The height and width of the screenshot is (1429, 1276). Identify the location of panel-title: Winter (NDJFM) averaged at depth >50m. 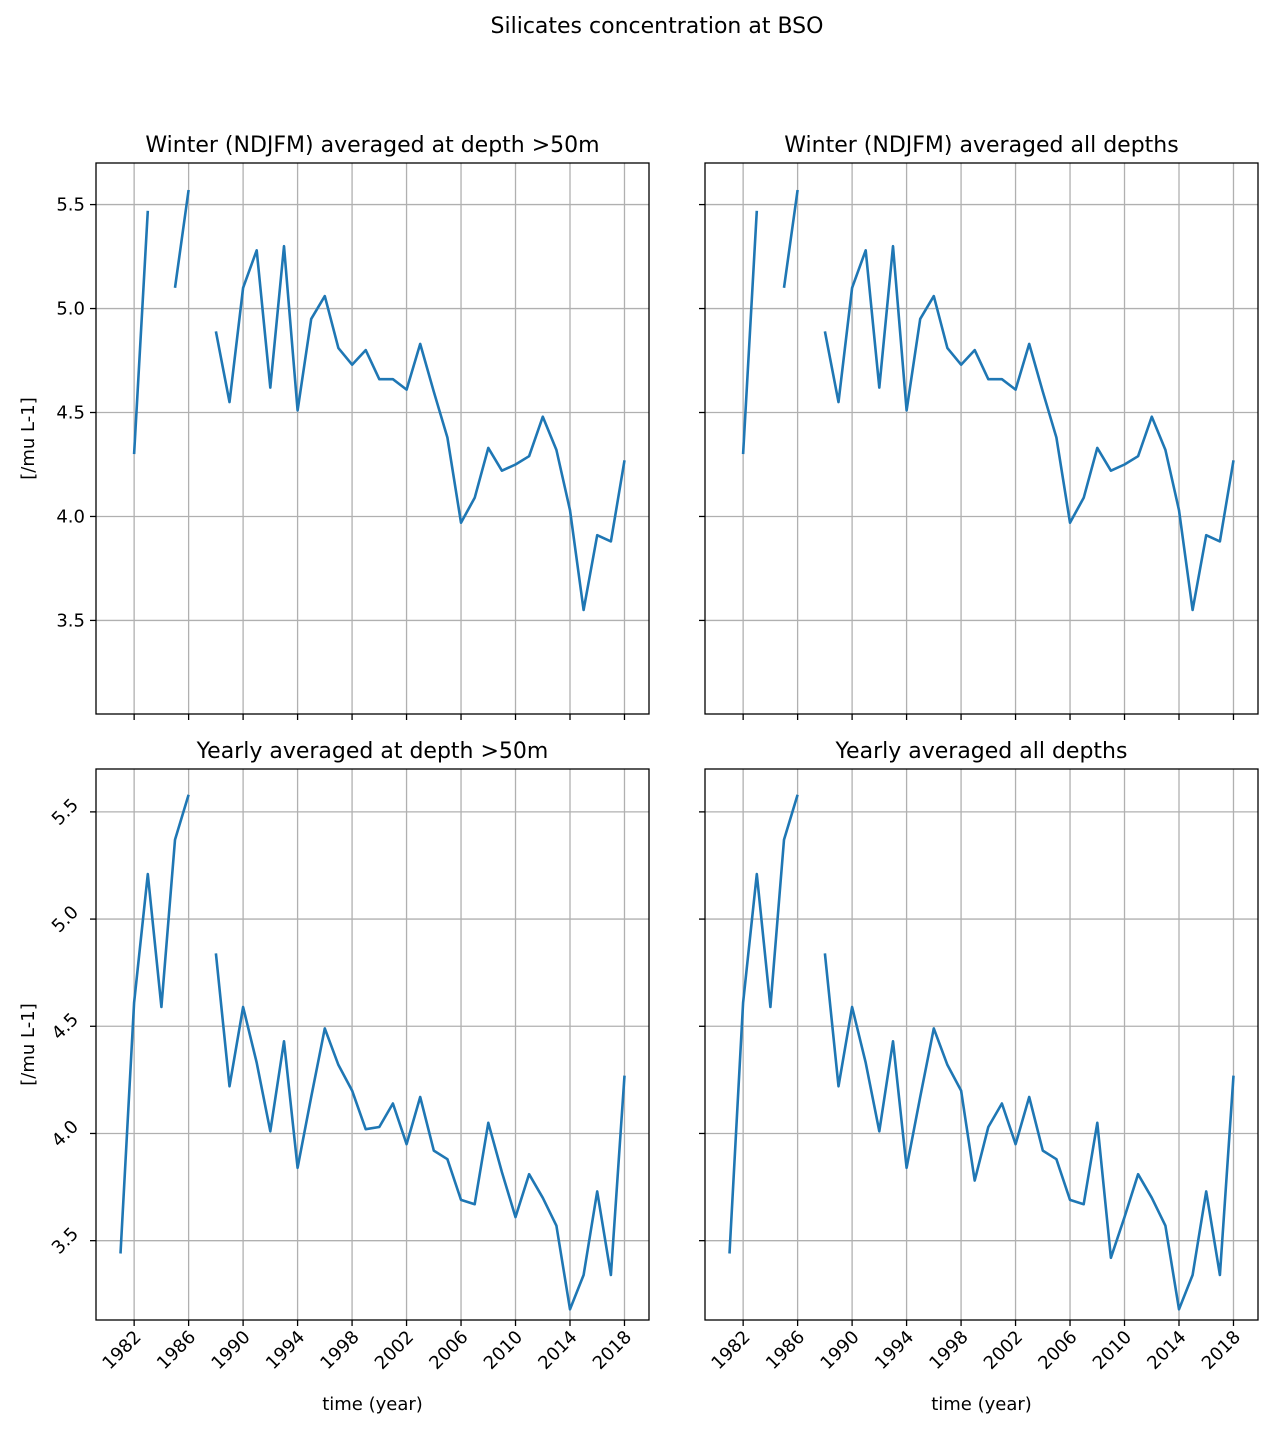
(372, 145).